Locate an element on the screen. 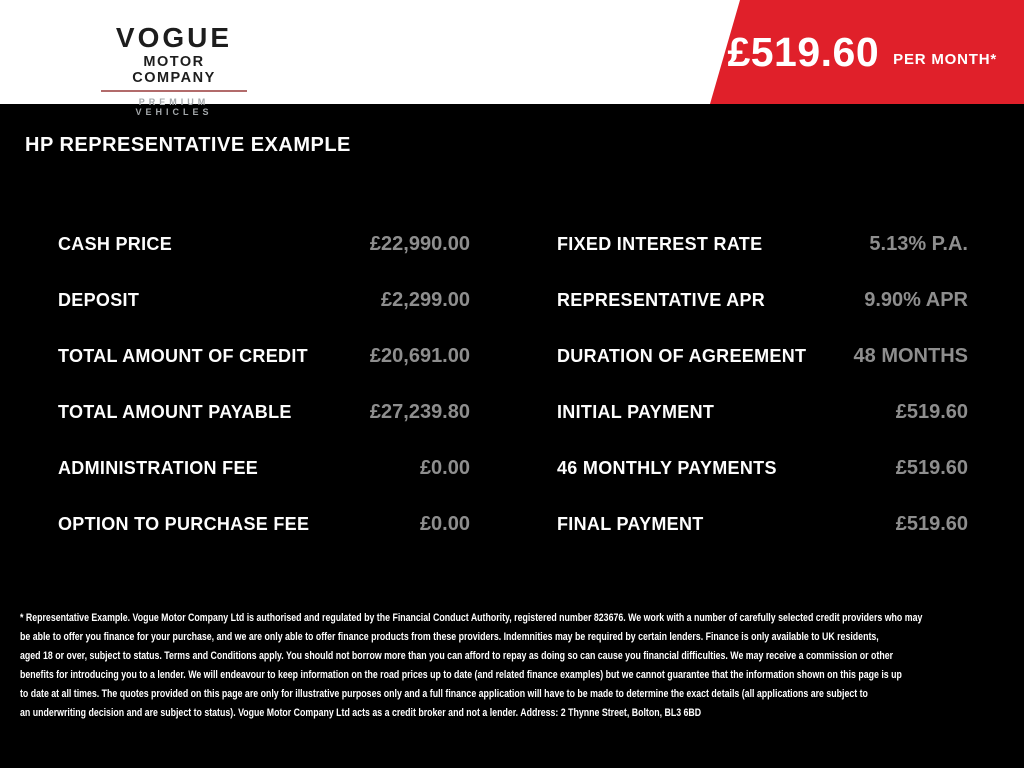 Image resolution: width=1024 pixels, height=768 pixels. row-label: DURATION OF AGREEMENT is located at coordinates (682, 355).